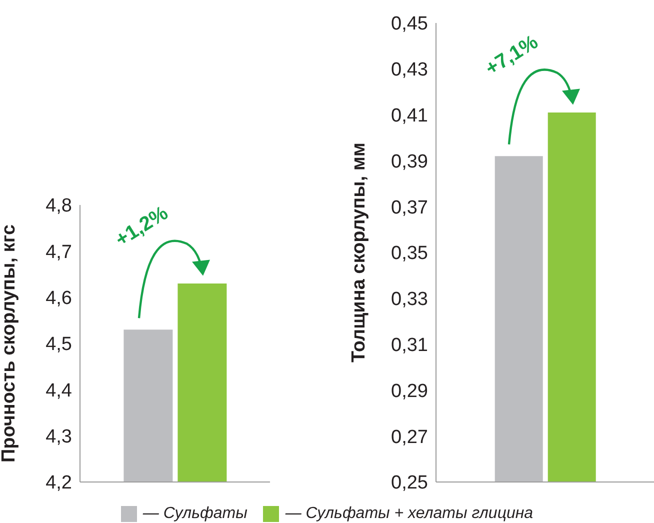 This screenshot has height=523, width=654. I want to click on legend-label: — Сульфаты + хелаты глицина, so click(409, 514).